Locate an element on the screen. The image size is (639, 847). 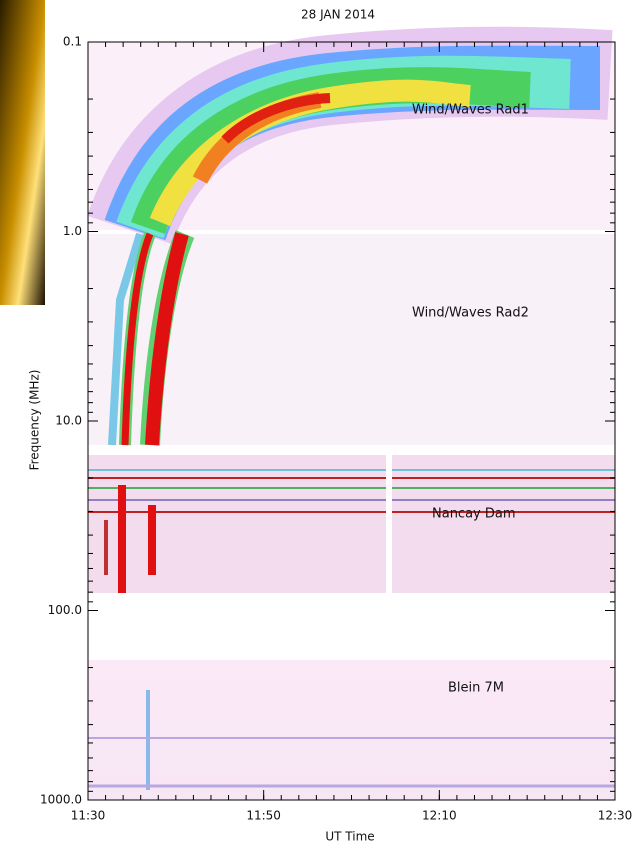
x-tick-label: 11:30 is located at coordinates (88, 816).